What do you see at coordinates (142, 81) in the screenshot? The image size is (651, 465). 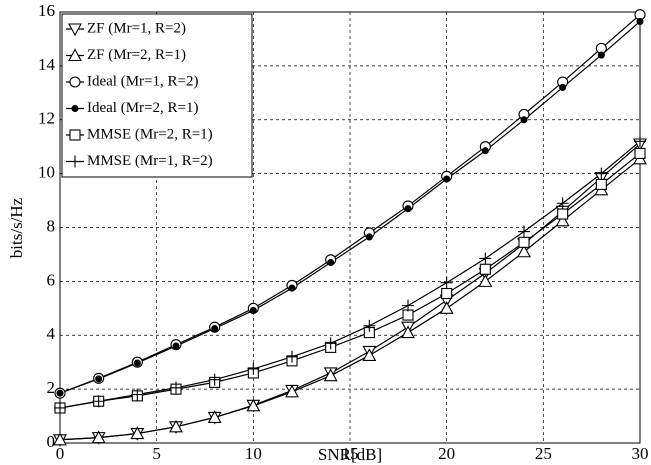 I see `legend-label: Ideal (Mr=1, R=2)` at bounding box center [142, 81].